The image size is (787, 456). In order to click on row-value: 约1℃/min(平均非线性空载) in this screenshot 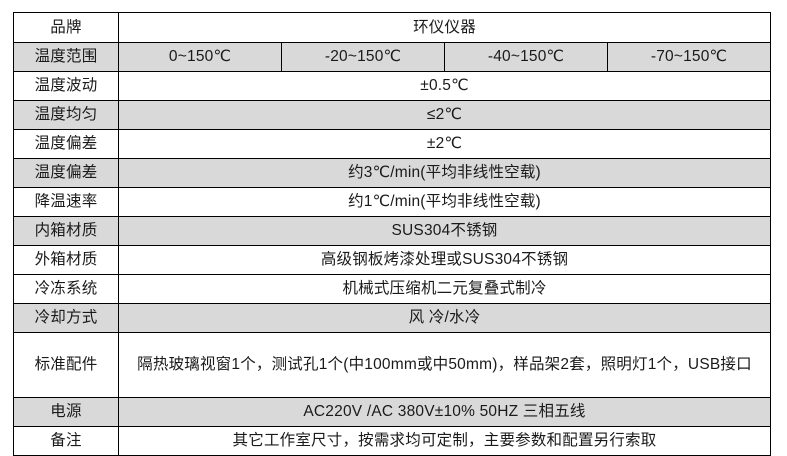, I will do `click(444, 202)`.